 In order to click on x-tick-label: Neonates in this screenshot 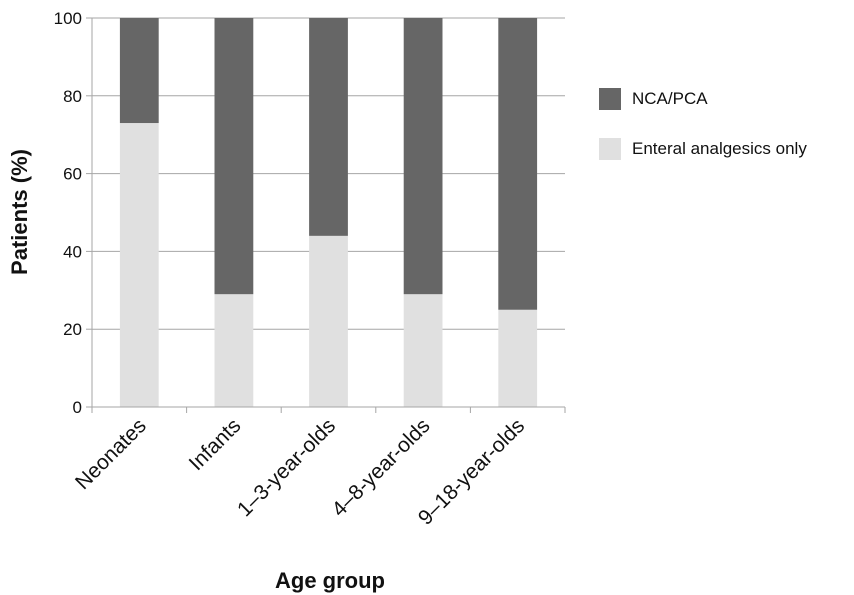, I will do `click(111, 454)`.